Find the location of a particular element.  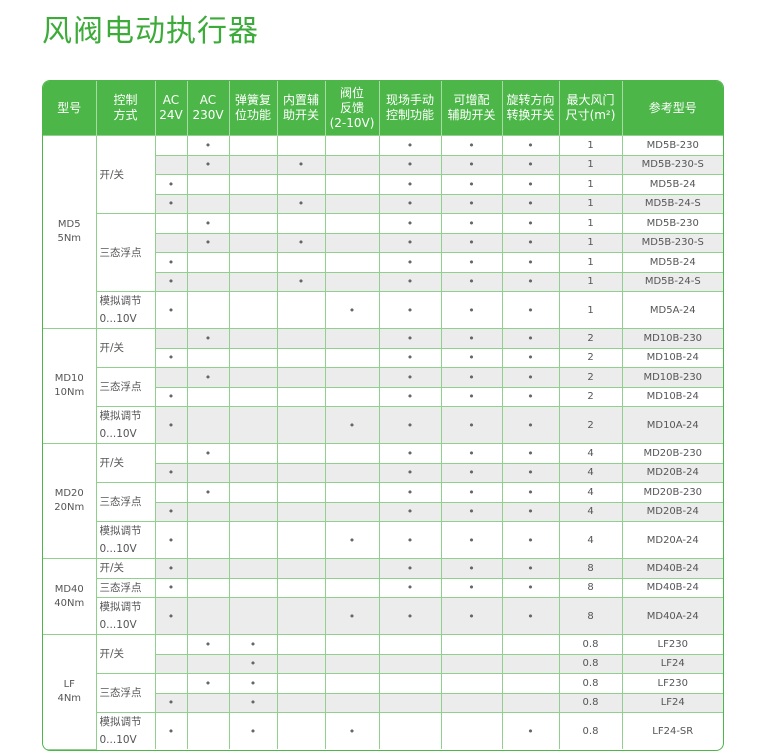

model-cell: MD40 40Nm is located at coordinates (70, 596).